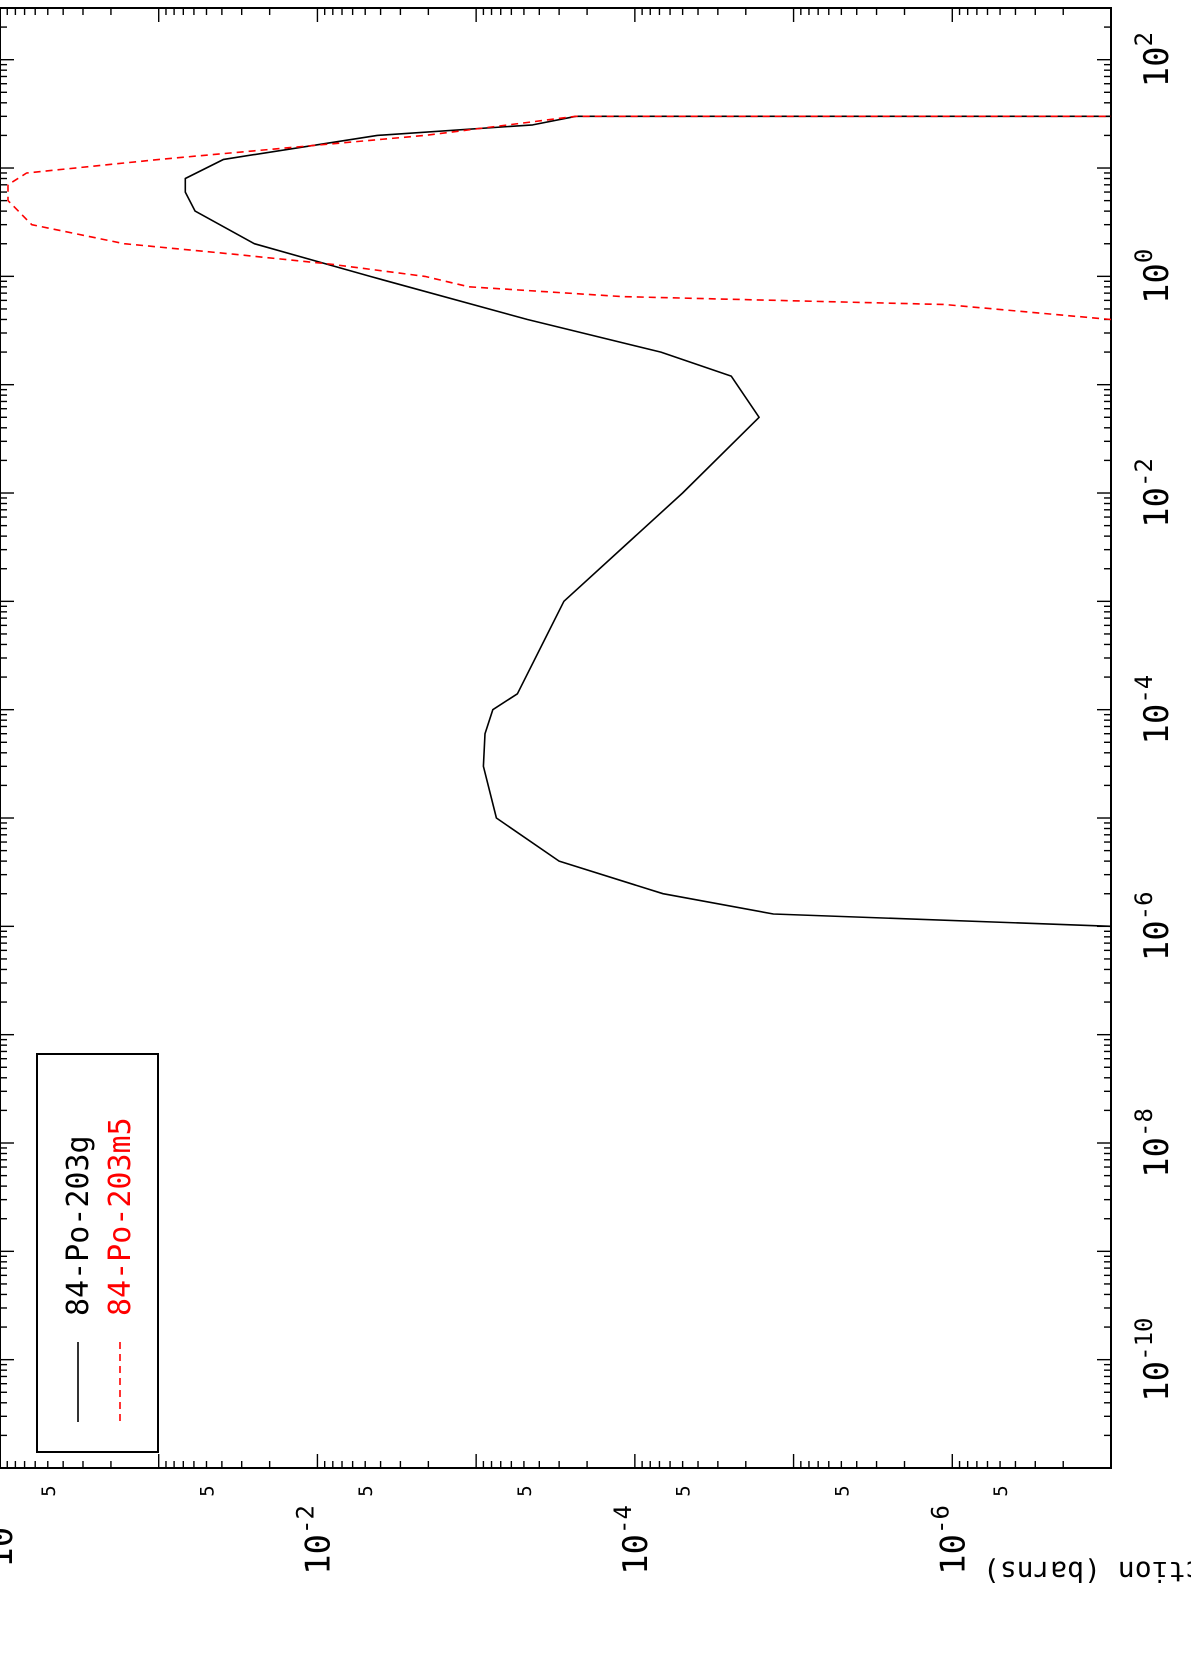 This screenshot has height=1662, width=1191. What do you see at coordinates (1153, 493) in the screenshot?
I see `x-tick-label: 10-2` at bounding box center [1153, 493].